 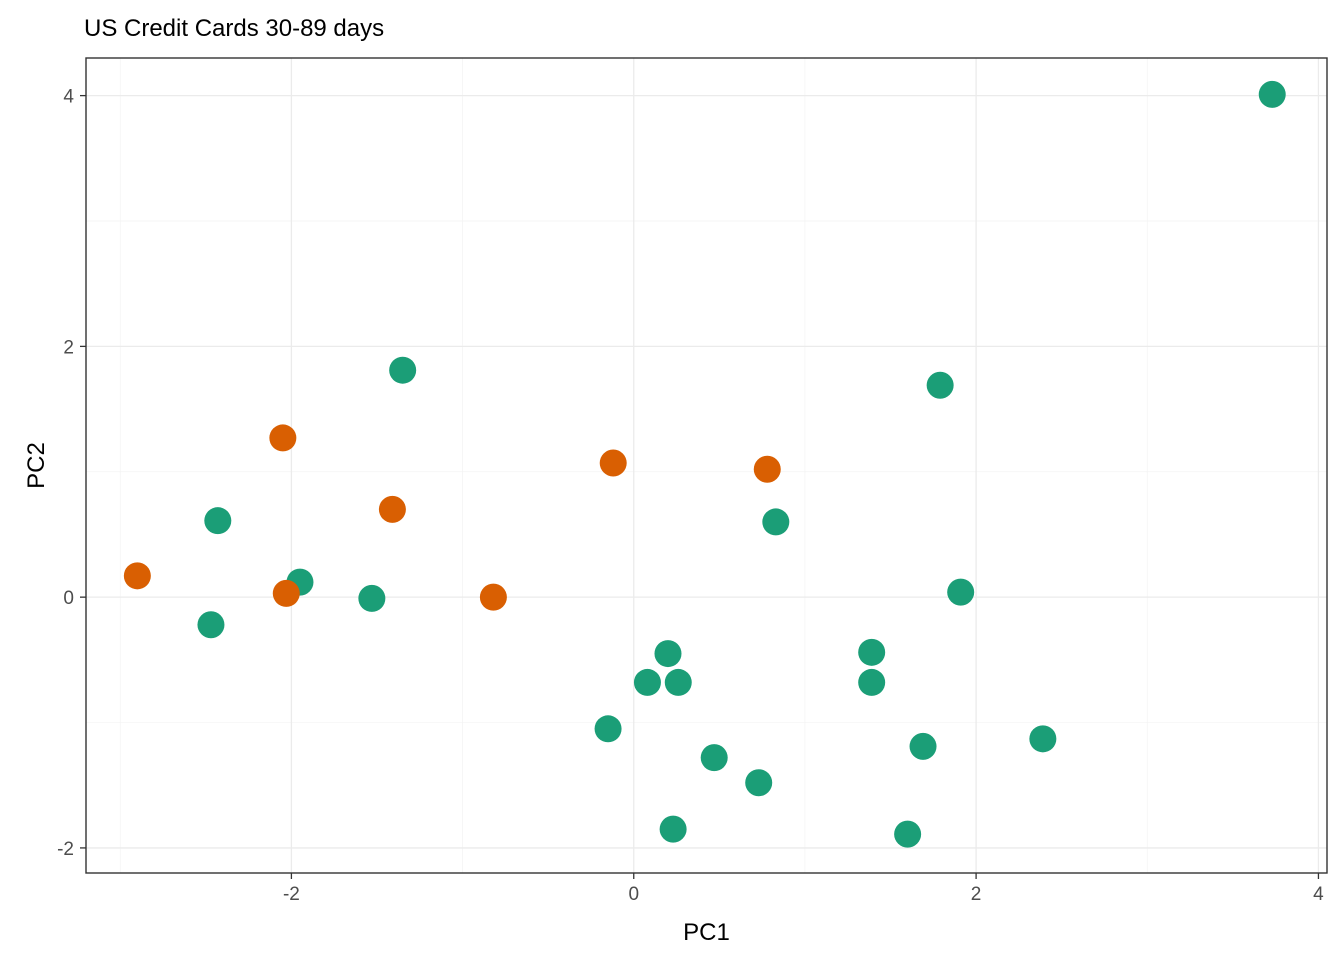 I want to click on x-tick-label: 4, so click(x=1318, y=894).